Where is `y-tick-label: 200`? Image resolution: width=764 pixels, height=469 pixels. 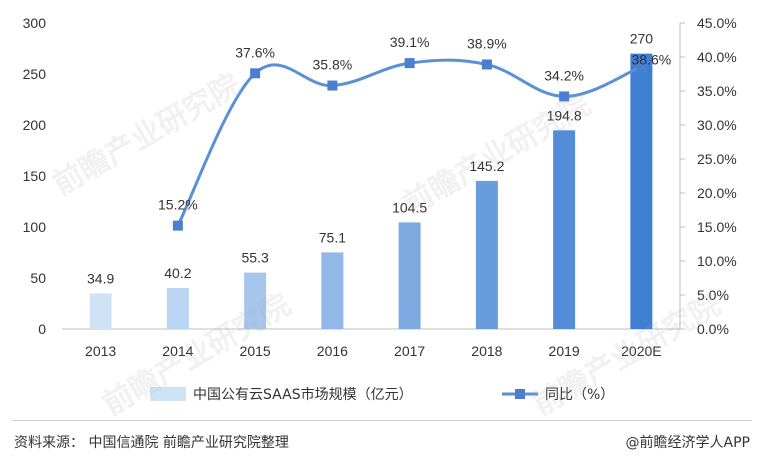 y-tick-label: 200 is located at coordinates (35, 125).